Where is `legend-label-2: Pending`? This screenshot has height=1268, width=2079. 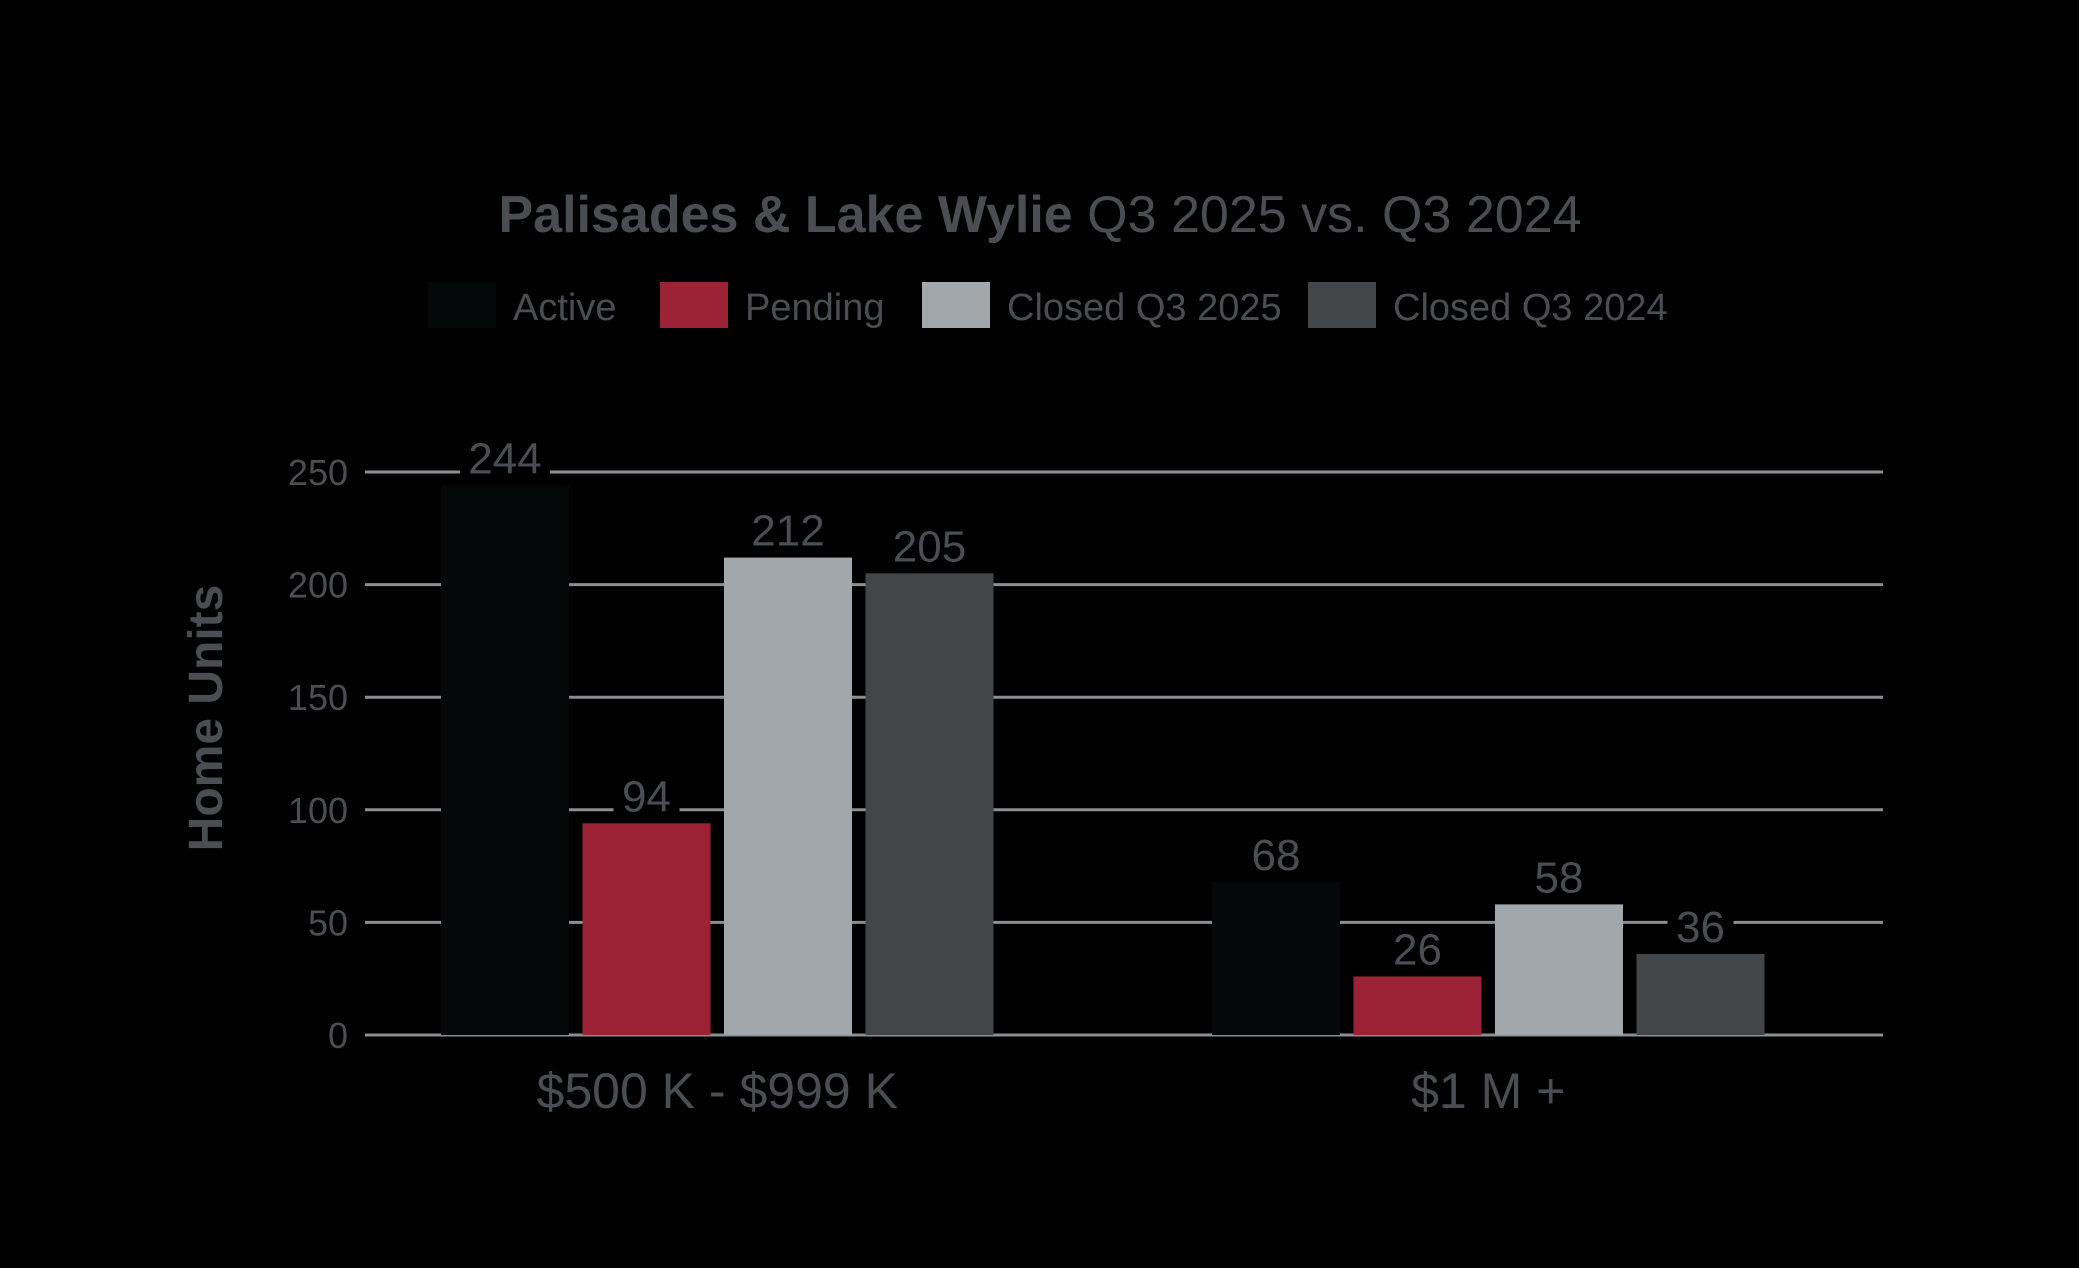
legend-label-2: Pending is located at coordinates (814, 308).